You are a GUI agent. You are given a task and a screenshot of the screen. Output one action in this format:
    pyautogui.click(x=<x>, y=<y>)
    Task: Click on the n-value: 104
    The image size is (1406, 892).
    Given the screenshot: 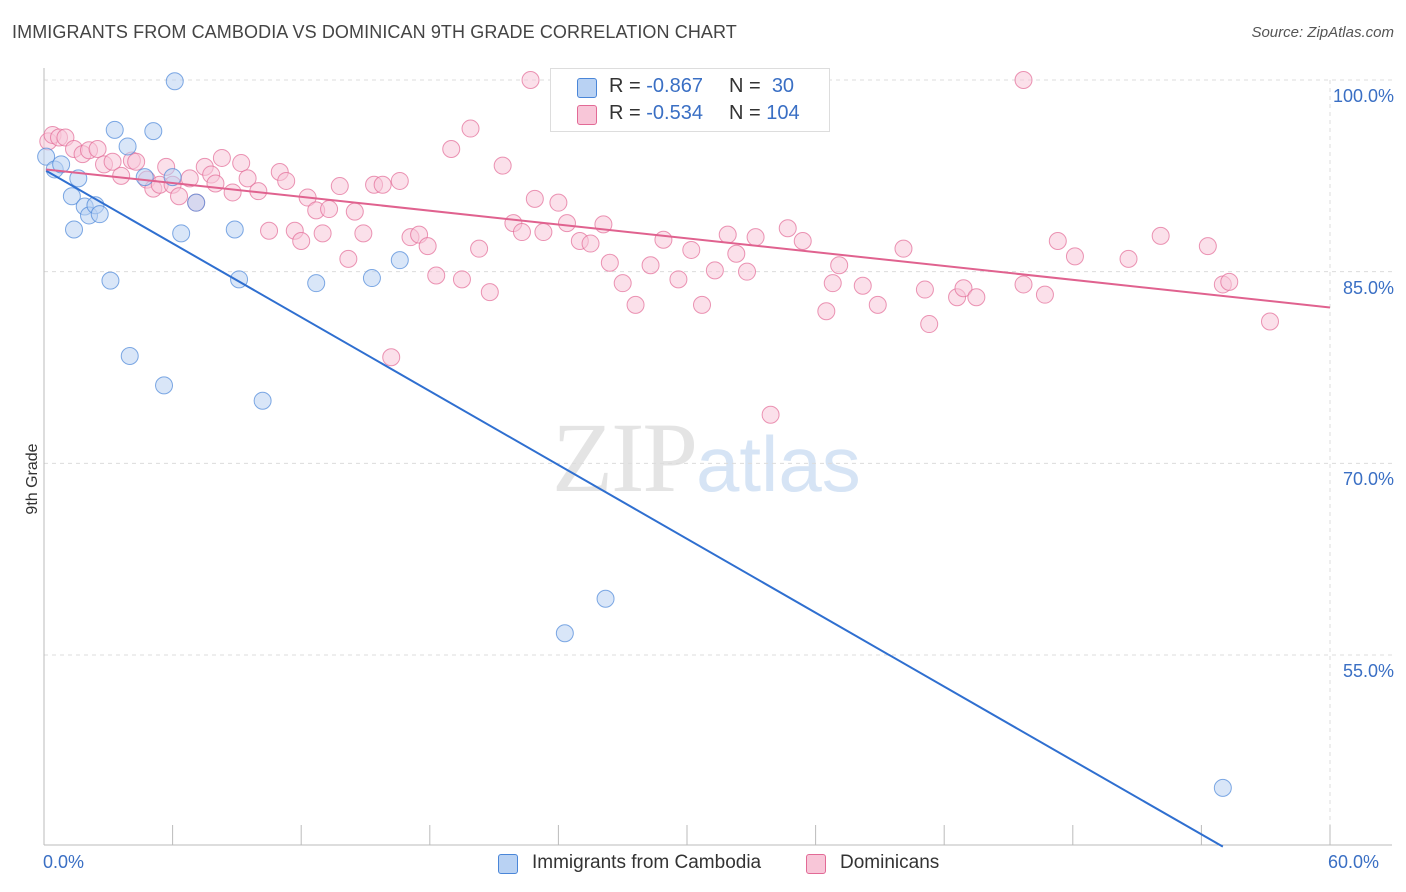 What is the action you would take?
    pyautogui.click(x=783, y=113)
    